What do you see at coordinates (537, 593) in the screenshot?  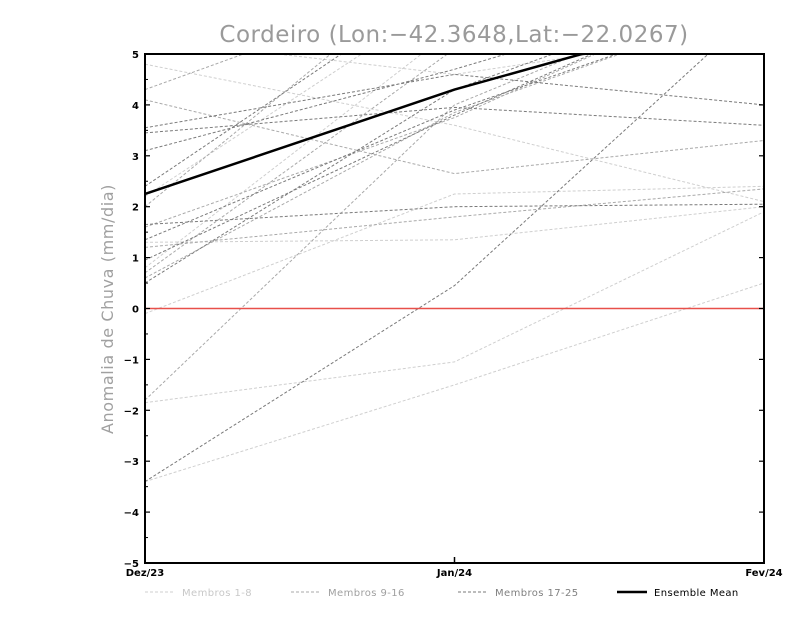 I see `legend-label: Membros 17-25` at bounding box center [537, 593].